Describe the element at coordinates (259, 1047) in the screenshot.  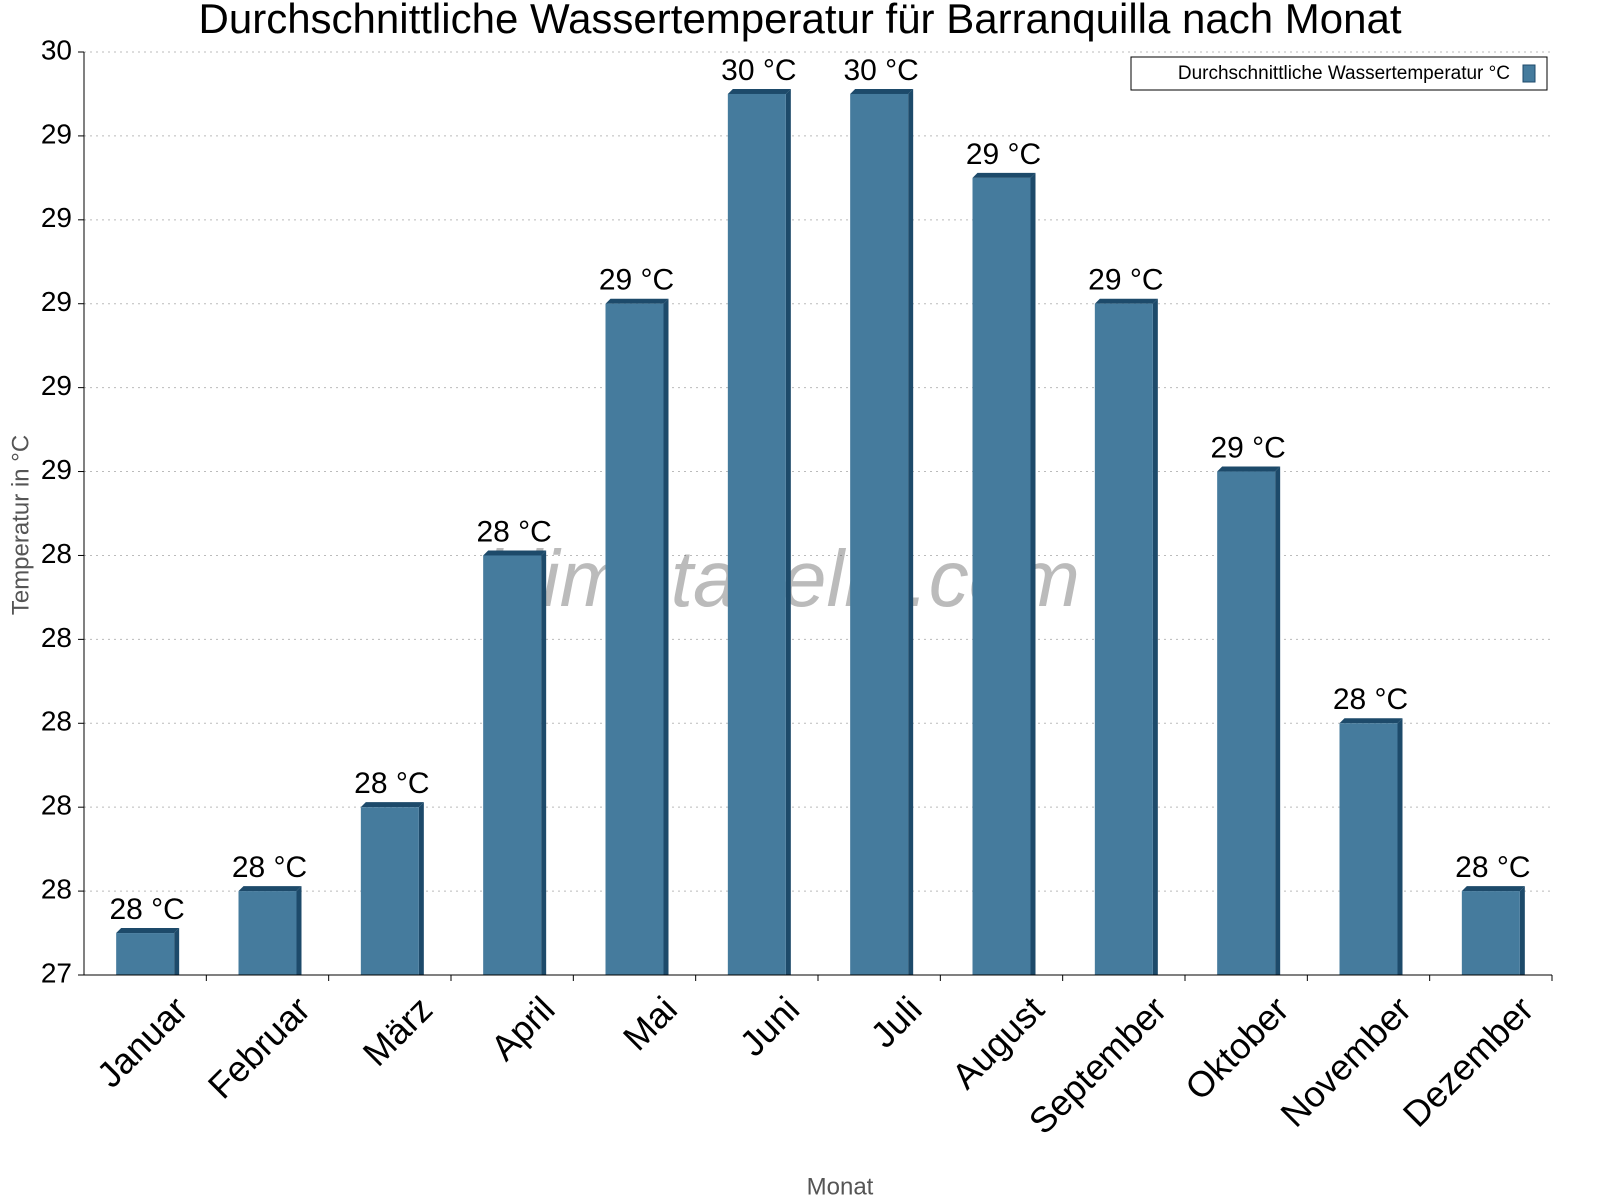
I see `x-tick-label: Februar` at that location.